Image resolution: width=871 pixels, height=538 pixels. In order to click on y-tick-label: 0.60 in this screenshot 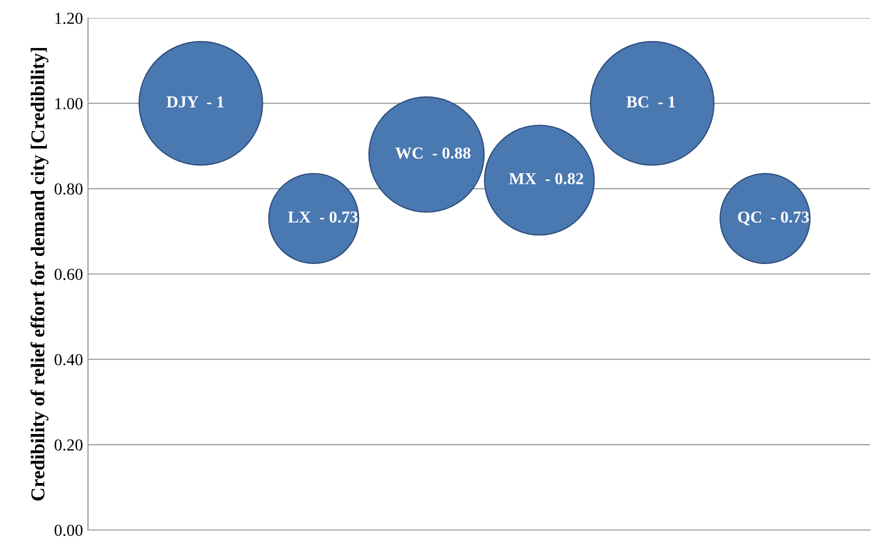, I will do `click(68, 274)`.